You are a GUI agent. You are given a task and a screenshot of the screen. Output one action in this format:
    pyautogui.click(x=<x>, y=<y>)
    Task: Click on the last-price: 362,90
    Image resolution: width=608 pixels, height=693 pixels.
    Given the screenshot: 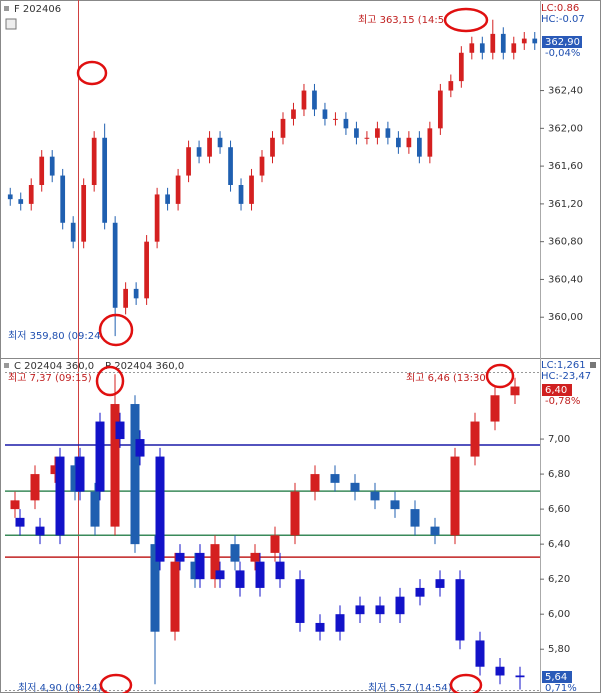 What is the action you would take?
    pyautogui.click(x=562, y=42)
    